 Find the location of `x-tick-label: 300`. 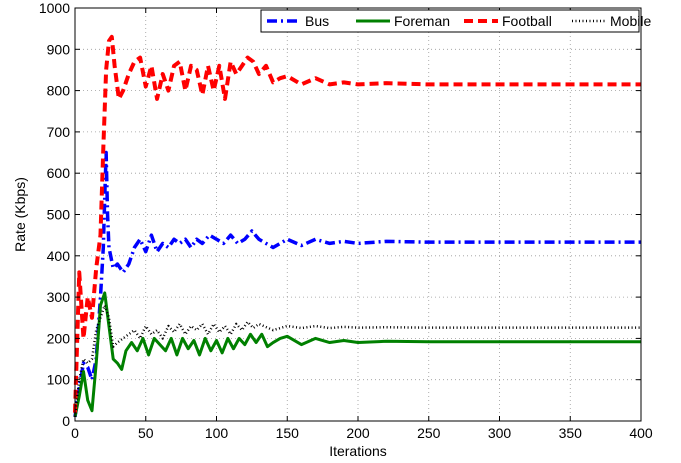

x-tick-label: 300 is located at coordinates (500, 433).